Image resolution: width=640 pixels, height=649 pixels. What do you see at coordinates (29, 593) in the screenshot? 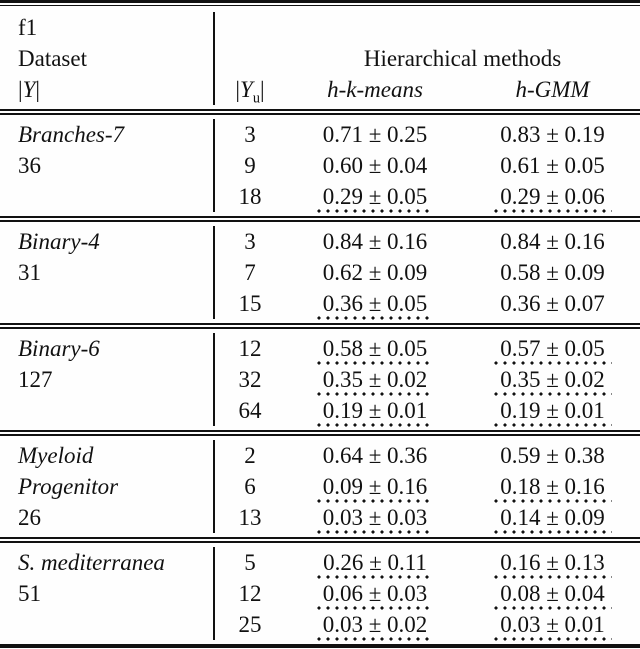
I see `dataset-size: 51` at bounding box center [29, 593].